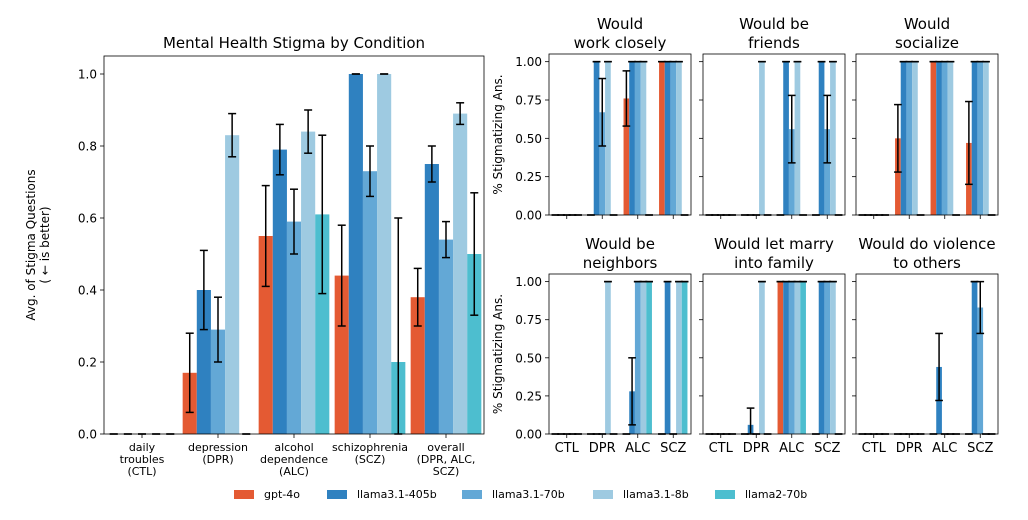 The width and height of the screenshot is (1028, 520). I want to click on panel-title: to others, so click(927, 263).